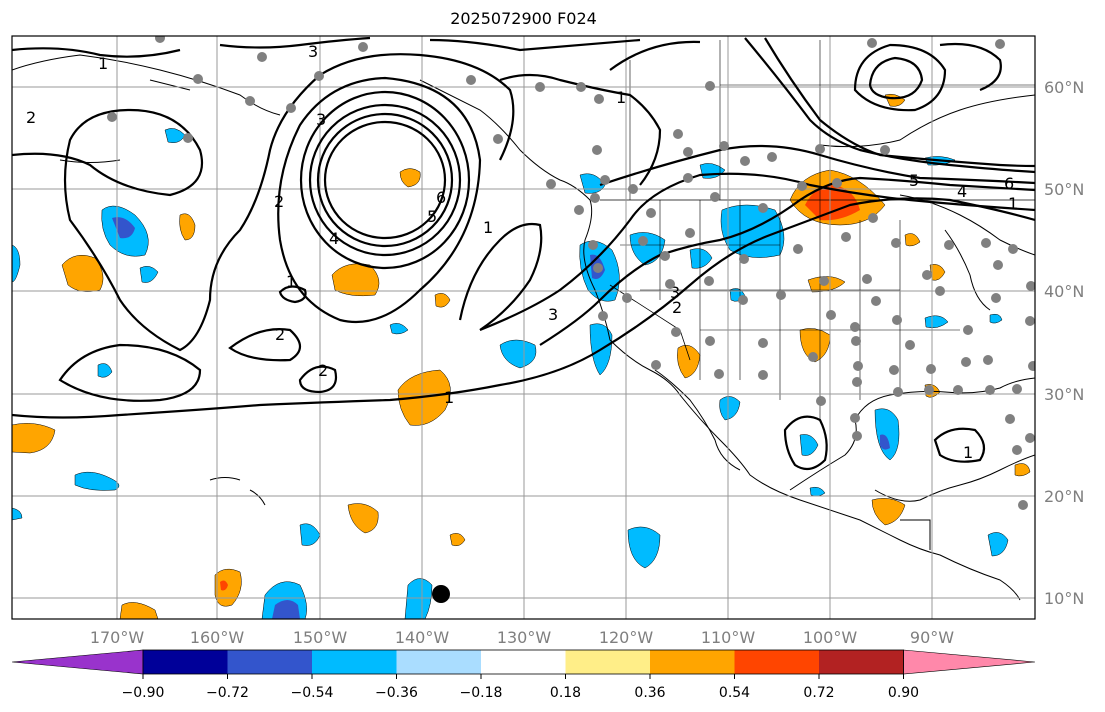 The width and height of the screenshot is (1105, 712). Describe the element at coordinates (1064, 598) in the screenshot. I see `lat-label: 10°N` at that location.